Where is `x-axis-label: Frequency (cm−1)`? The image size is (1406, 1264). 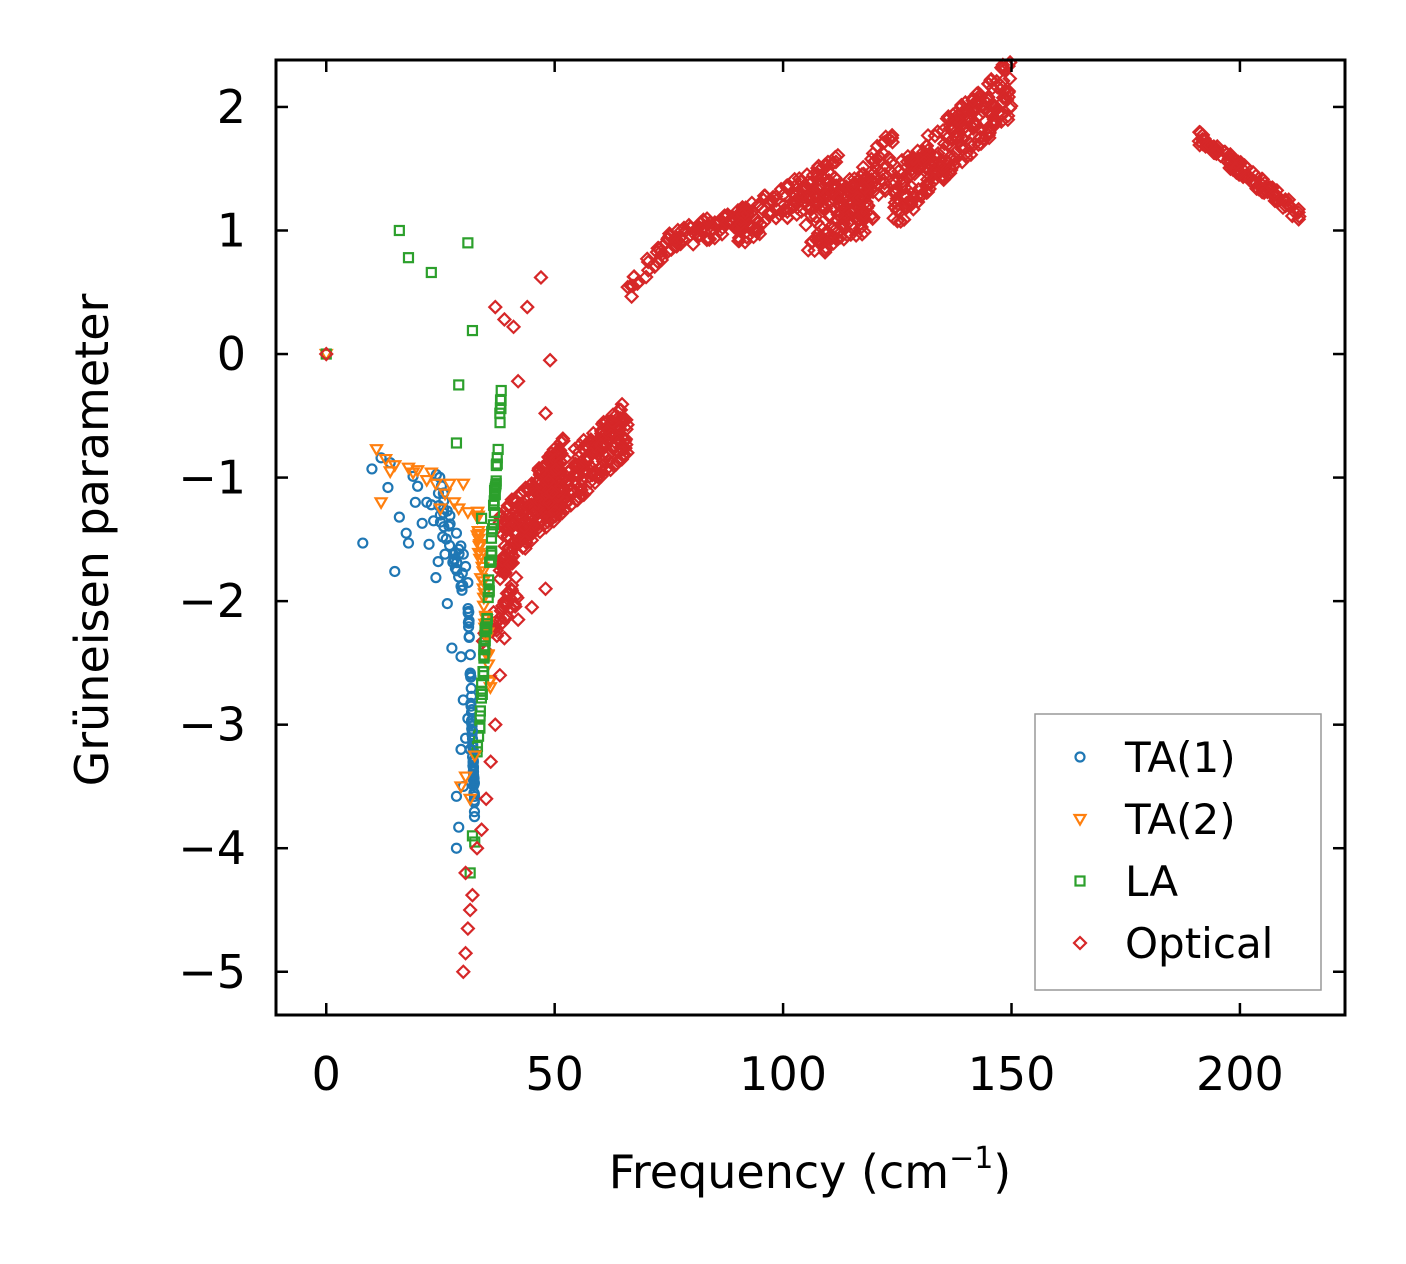 x-axis-label: Frequency (cm−1) is located at coordinates (810, 1170).